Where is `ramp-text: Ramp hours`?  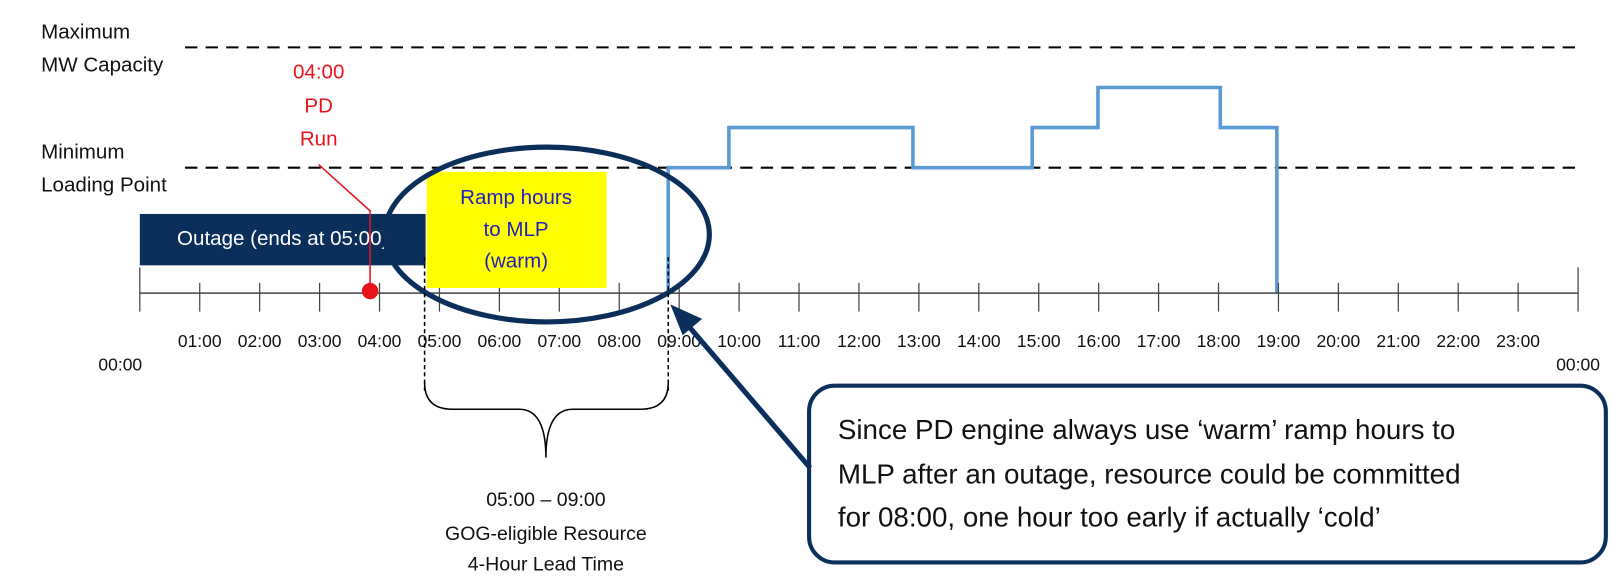
ramp-text: Ramp hours is located at coordinates (516, 197).